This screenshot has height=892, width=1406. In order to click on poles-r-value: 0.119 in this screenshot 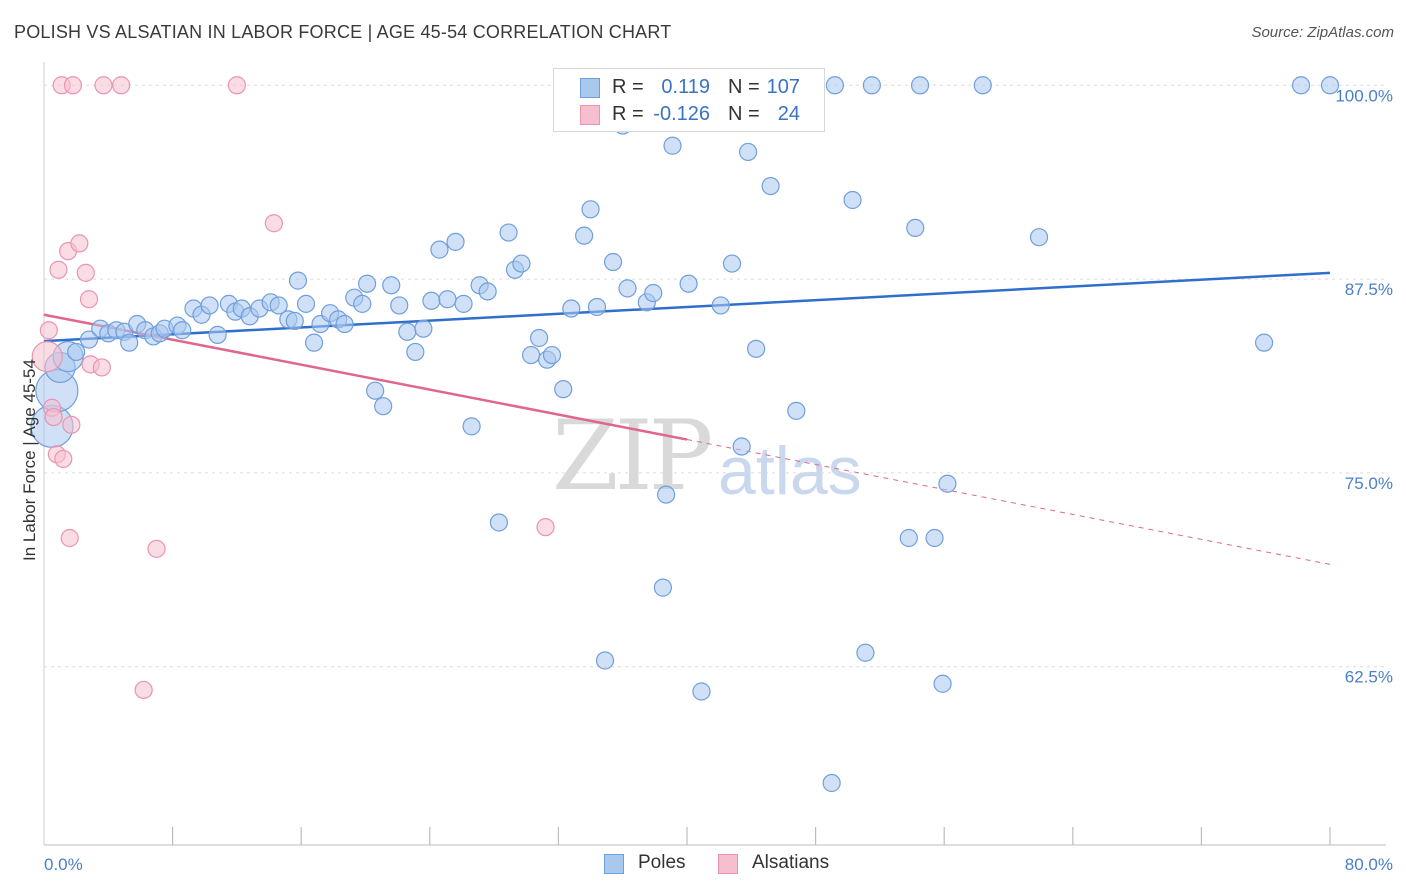, I will do `click(685, 87)`.